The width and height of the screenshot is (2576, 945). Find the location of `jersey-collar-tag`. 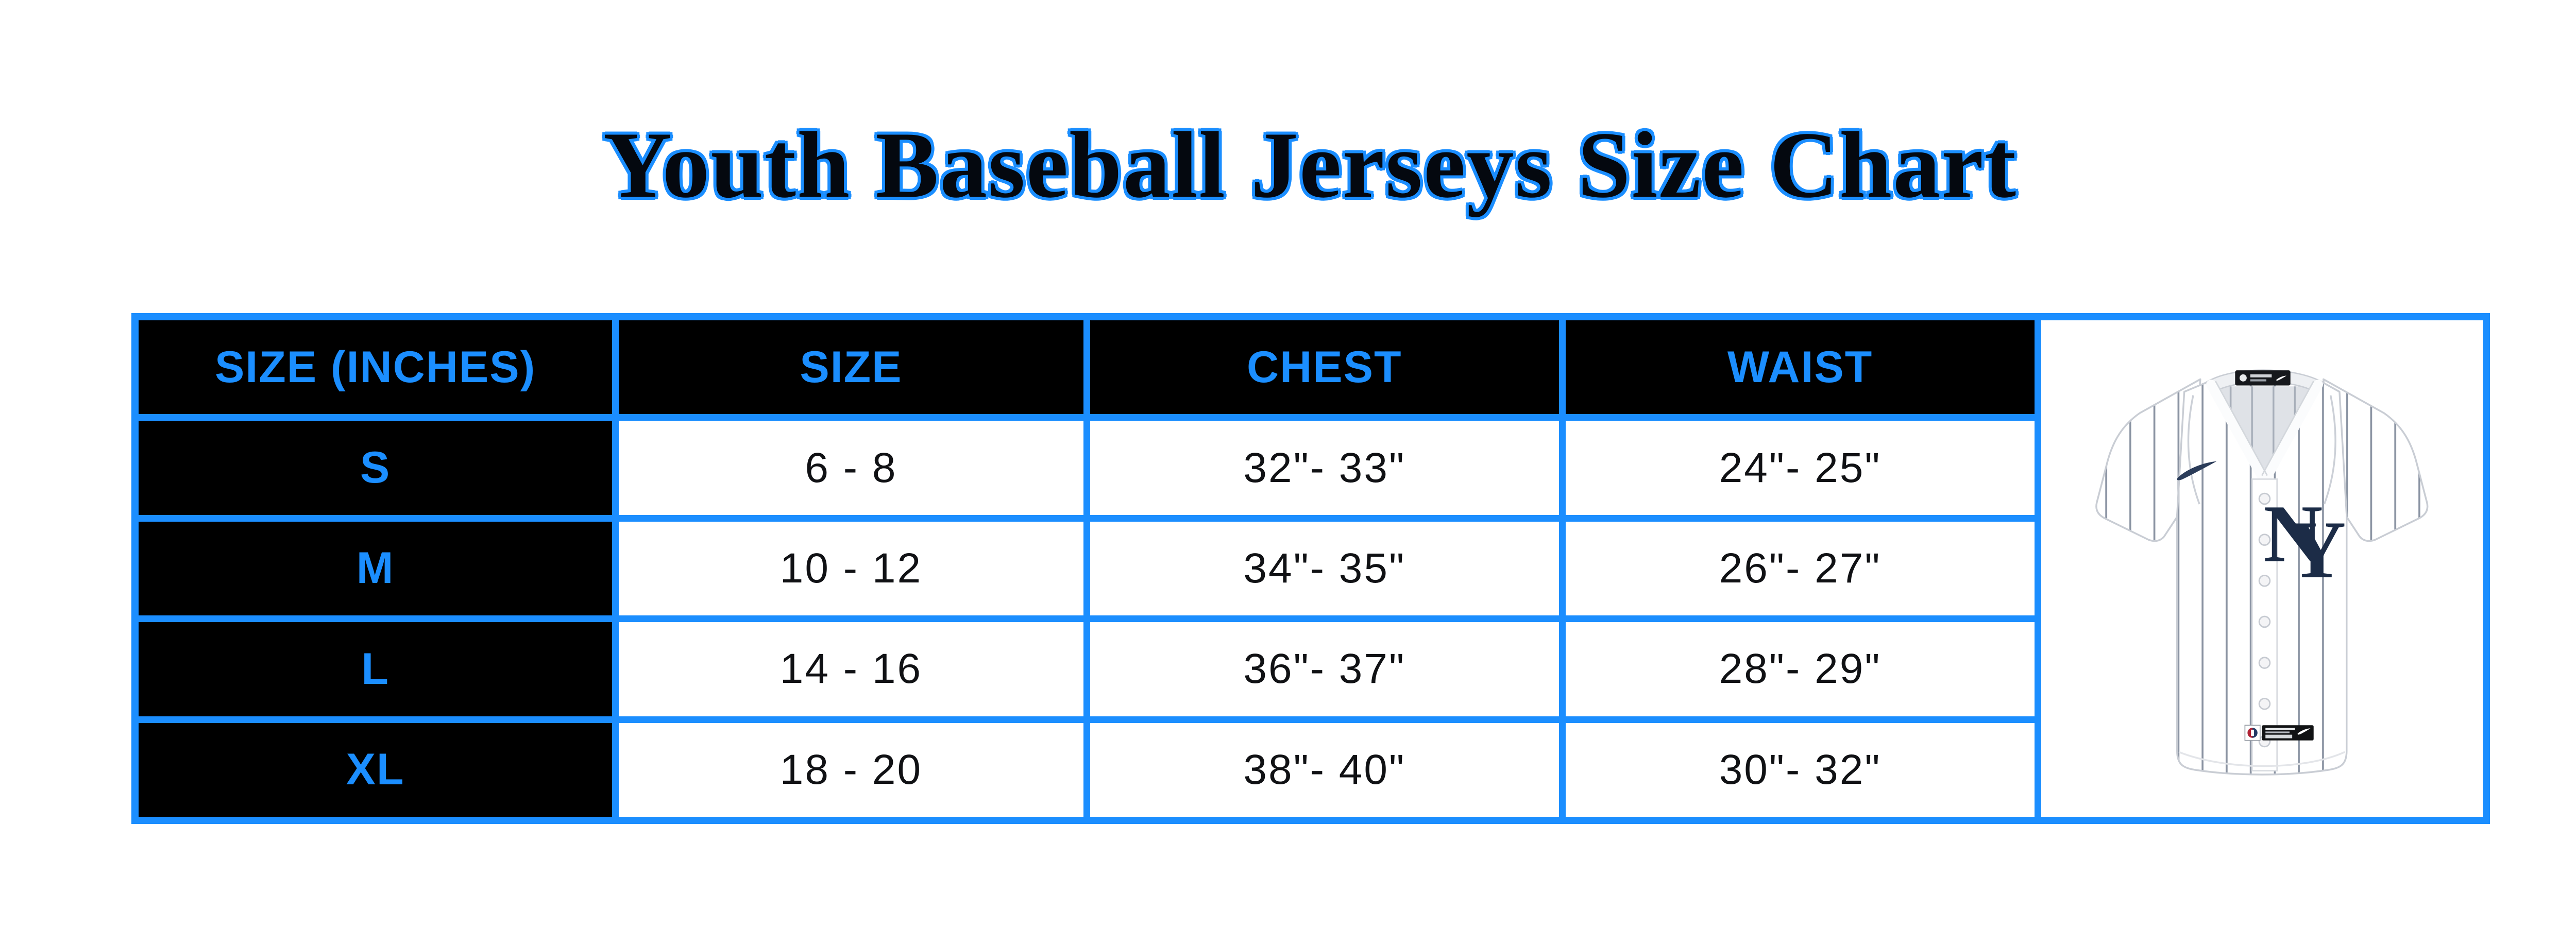

jersey-collar-tag is located at coordinates (2263, 378).